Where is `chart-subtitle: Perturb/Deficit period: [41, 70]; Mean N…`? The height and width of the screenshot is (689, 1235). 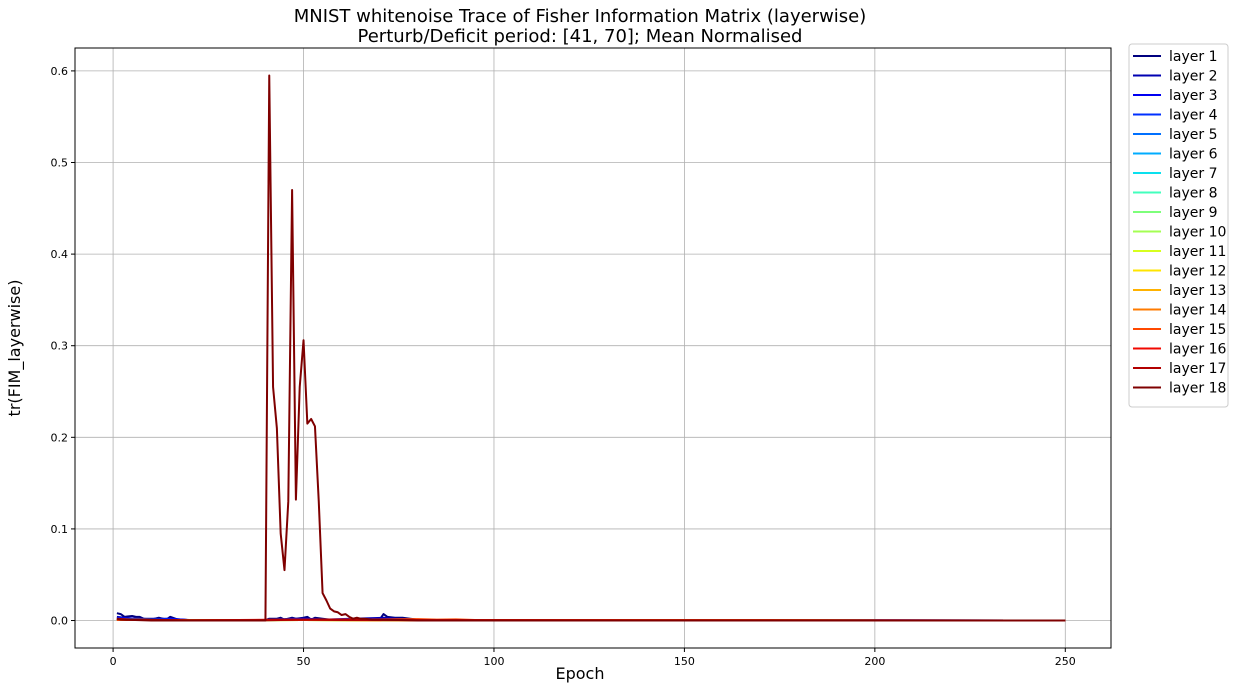 chart-subtitle: Perturb/Deficit period: [41, 70]; Mean N… is located at coordinates (580, 36).